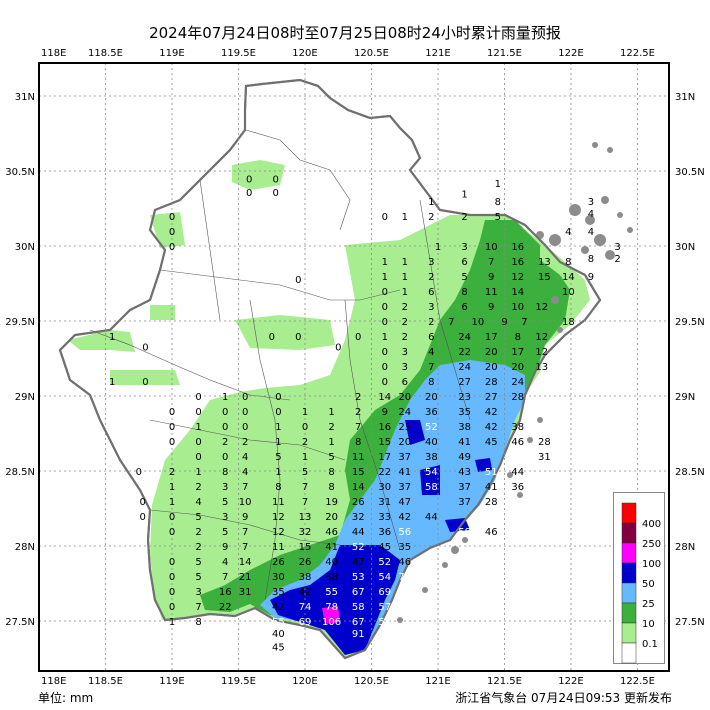 The width and height of the screenshot is (710, 710). What do you see at coordinates (690, 472) in the screenshot?
I see `lat-tick-right: 28.5N` at bounding box center [690, 472].